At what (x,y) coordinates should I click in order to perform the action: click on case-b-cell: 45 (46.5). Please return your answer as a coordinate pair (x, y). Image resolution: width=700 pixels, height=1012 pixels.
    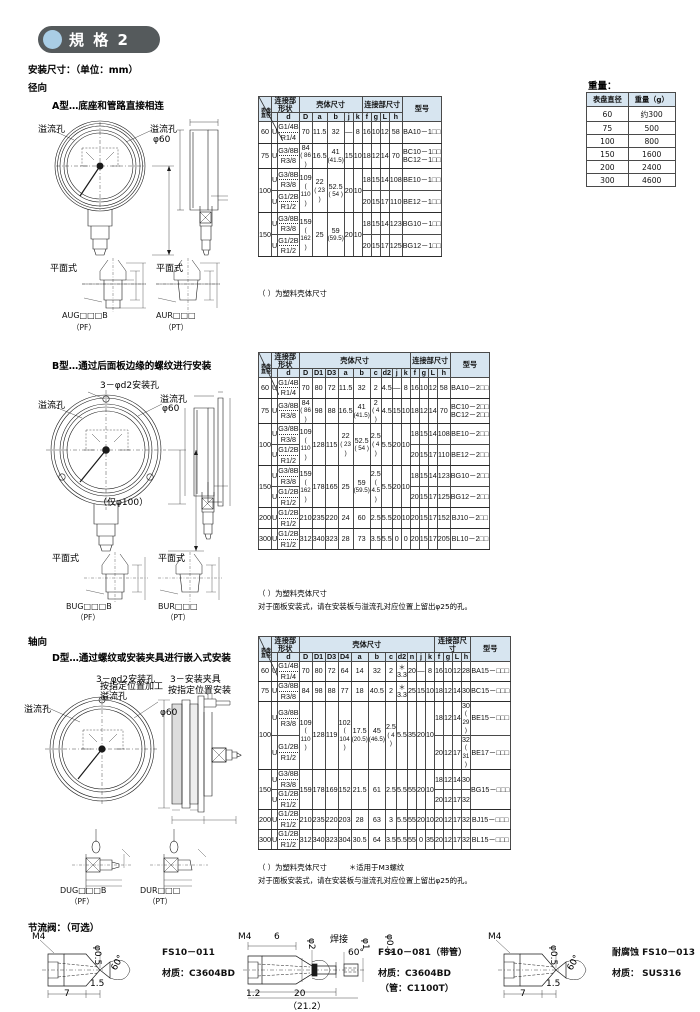
    Looking at the image, I should click on (376, 735).